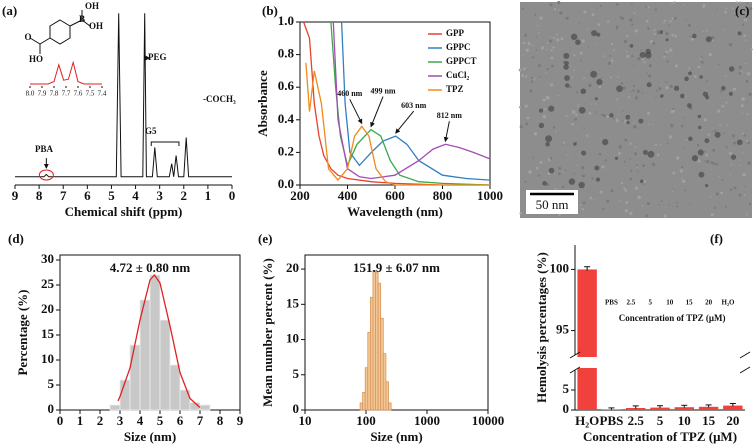 This screenshot has height=448, width=755. Describe the element at coordinates (366, 420) in the screenshot. I see `x-tick-label: 100` at that location.